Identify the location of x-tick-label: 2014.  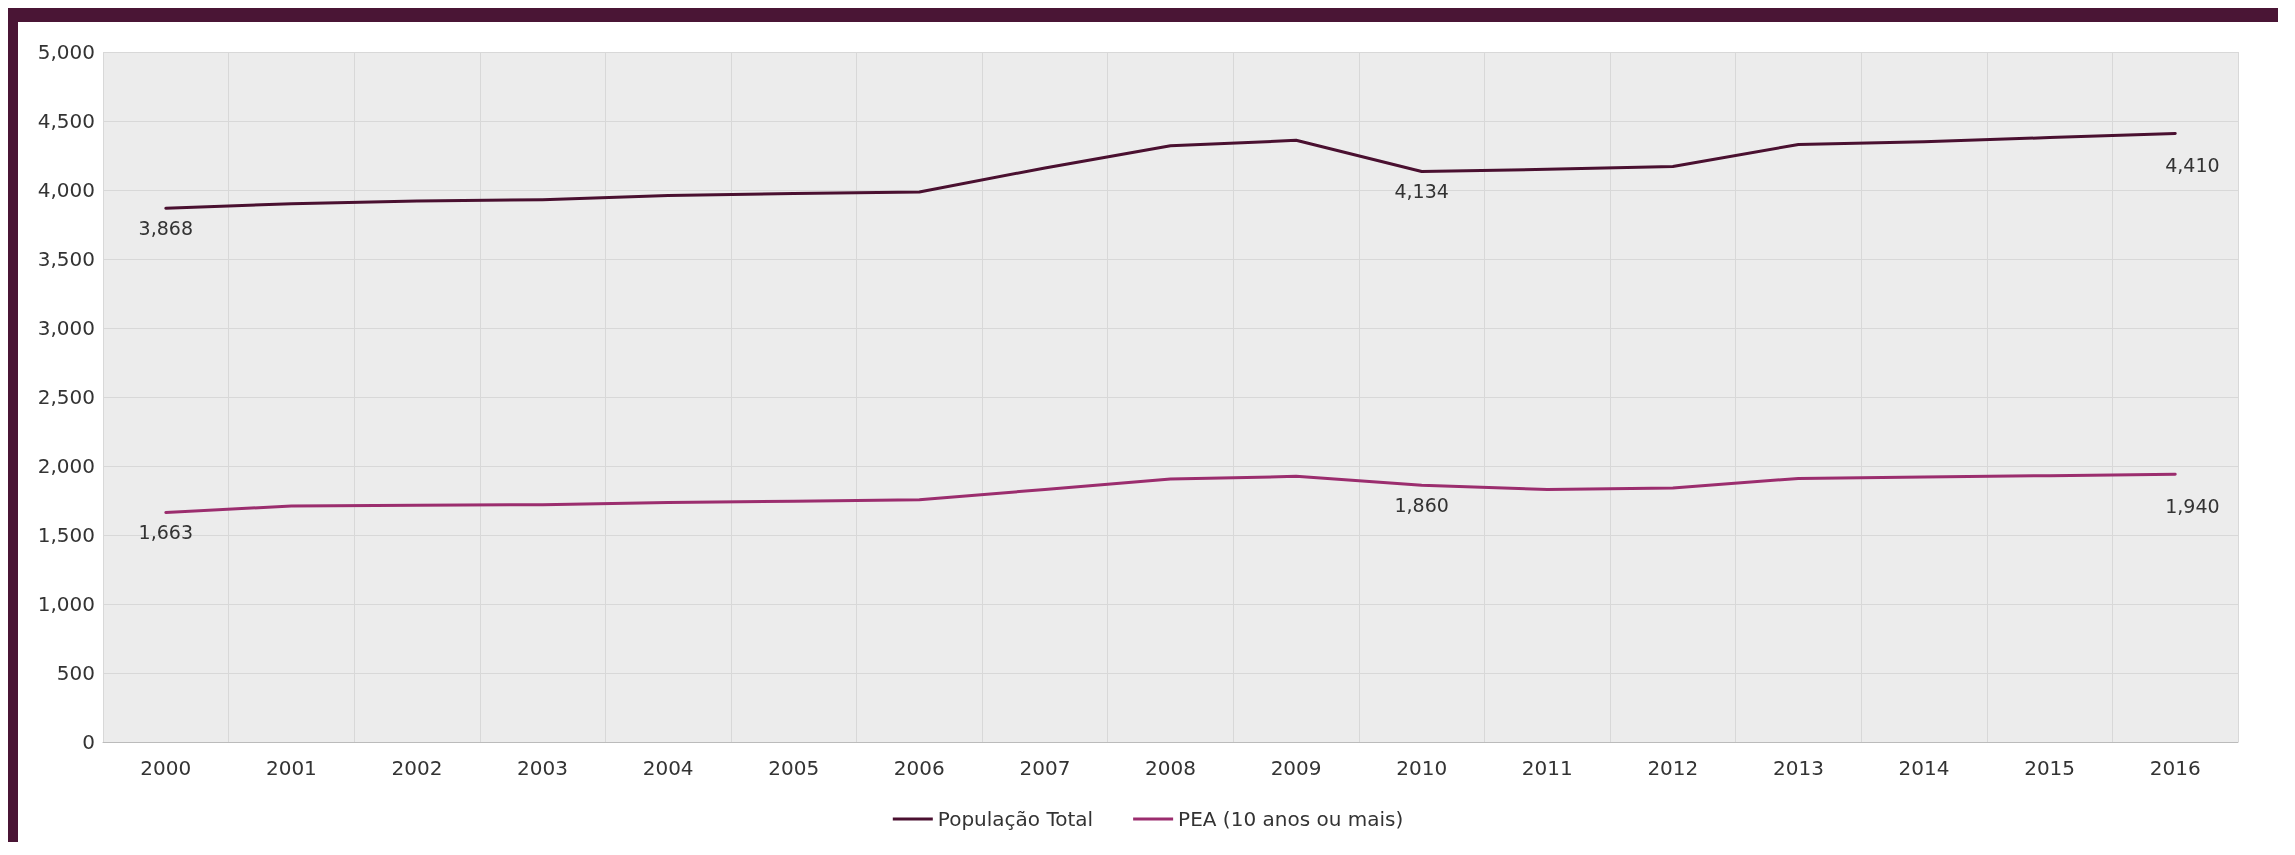
(1924, 768).